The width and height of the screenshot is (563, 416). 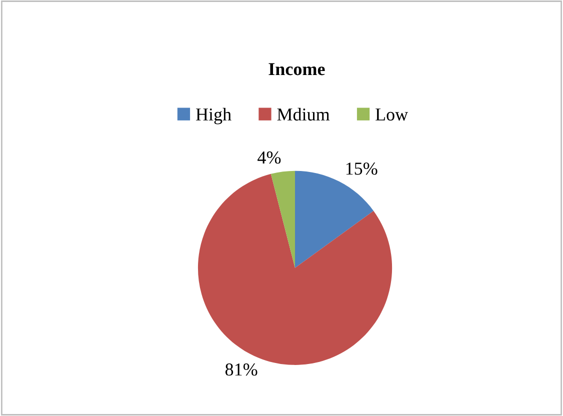 What do you see at coordinates (303, 114) in the screenshot?
I see `legend-label: Mdium` at bounding box center [303, 114].